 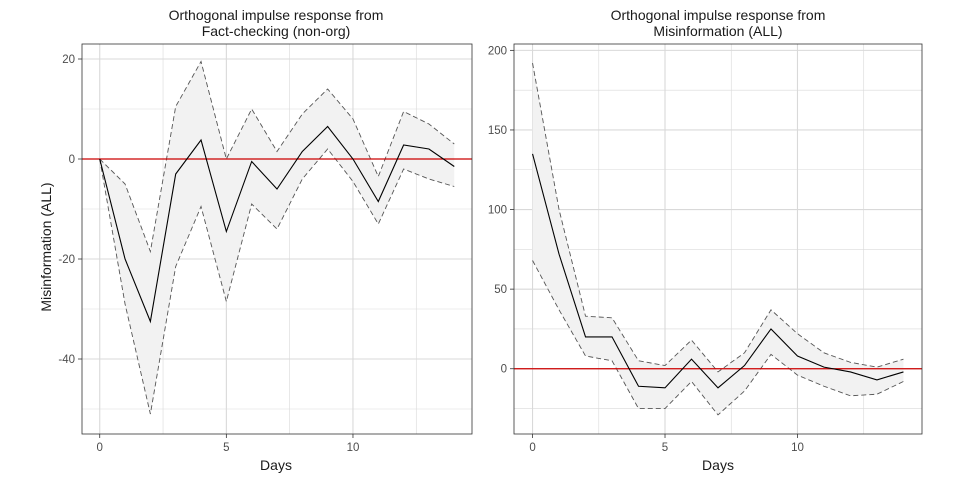 I want to click on y-tick-label: -40, so click(x=66, y=360).